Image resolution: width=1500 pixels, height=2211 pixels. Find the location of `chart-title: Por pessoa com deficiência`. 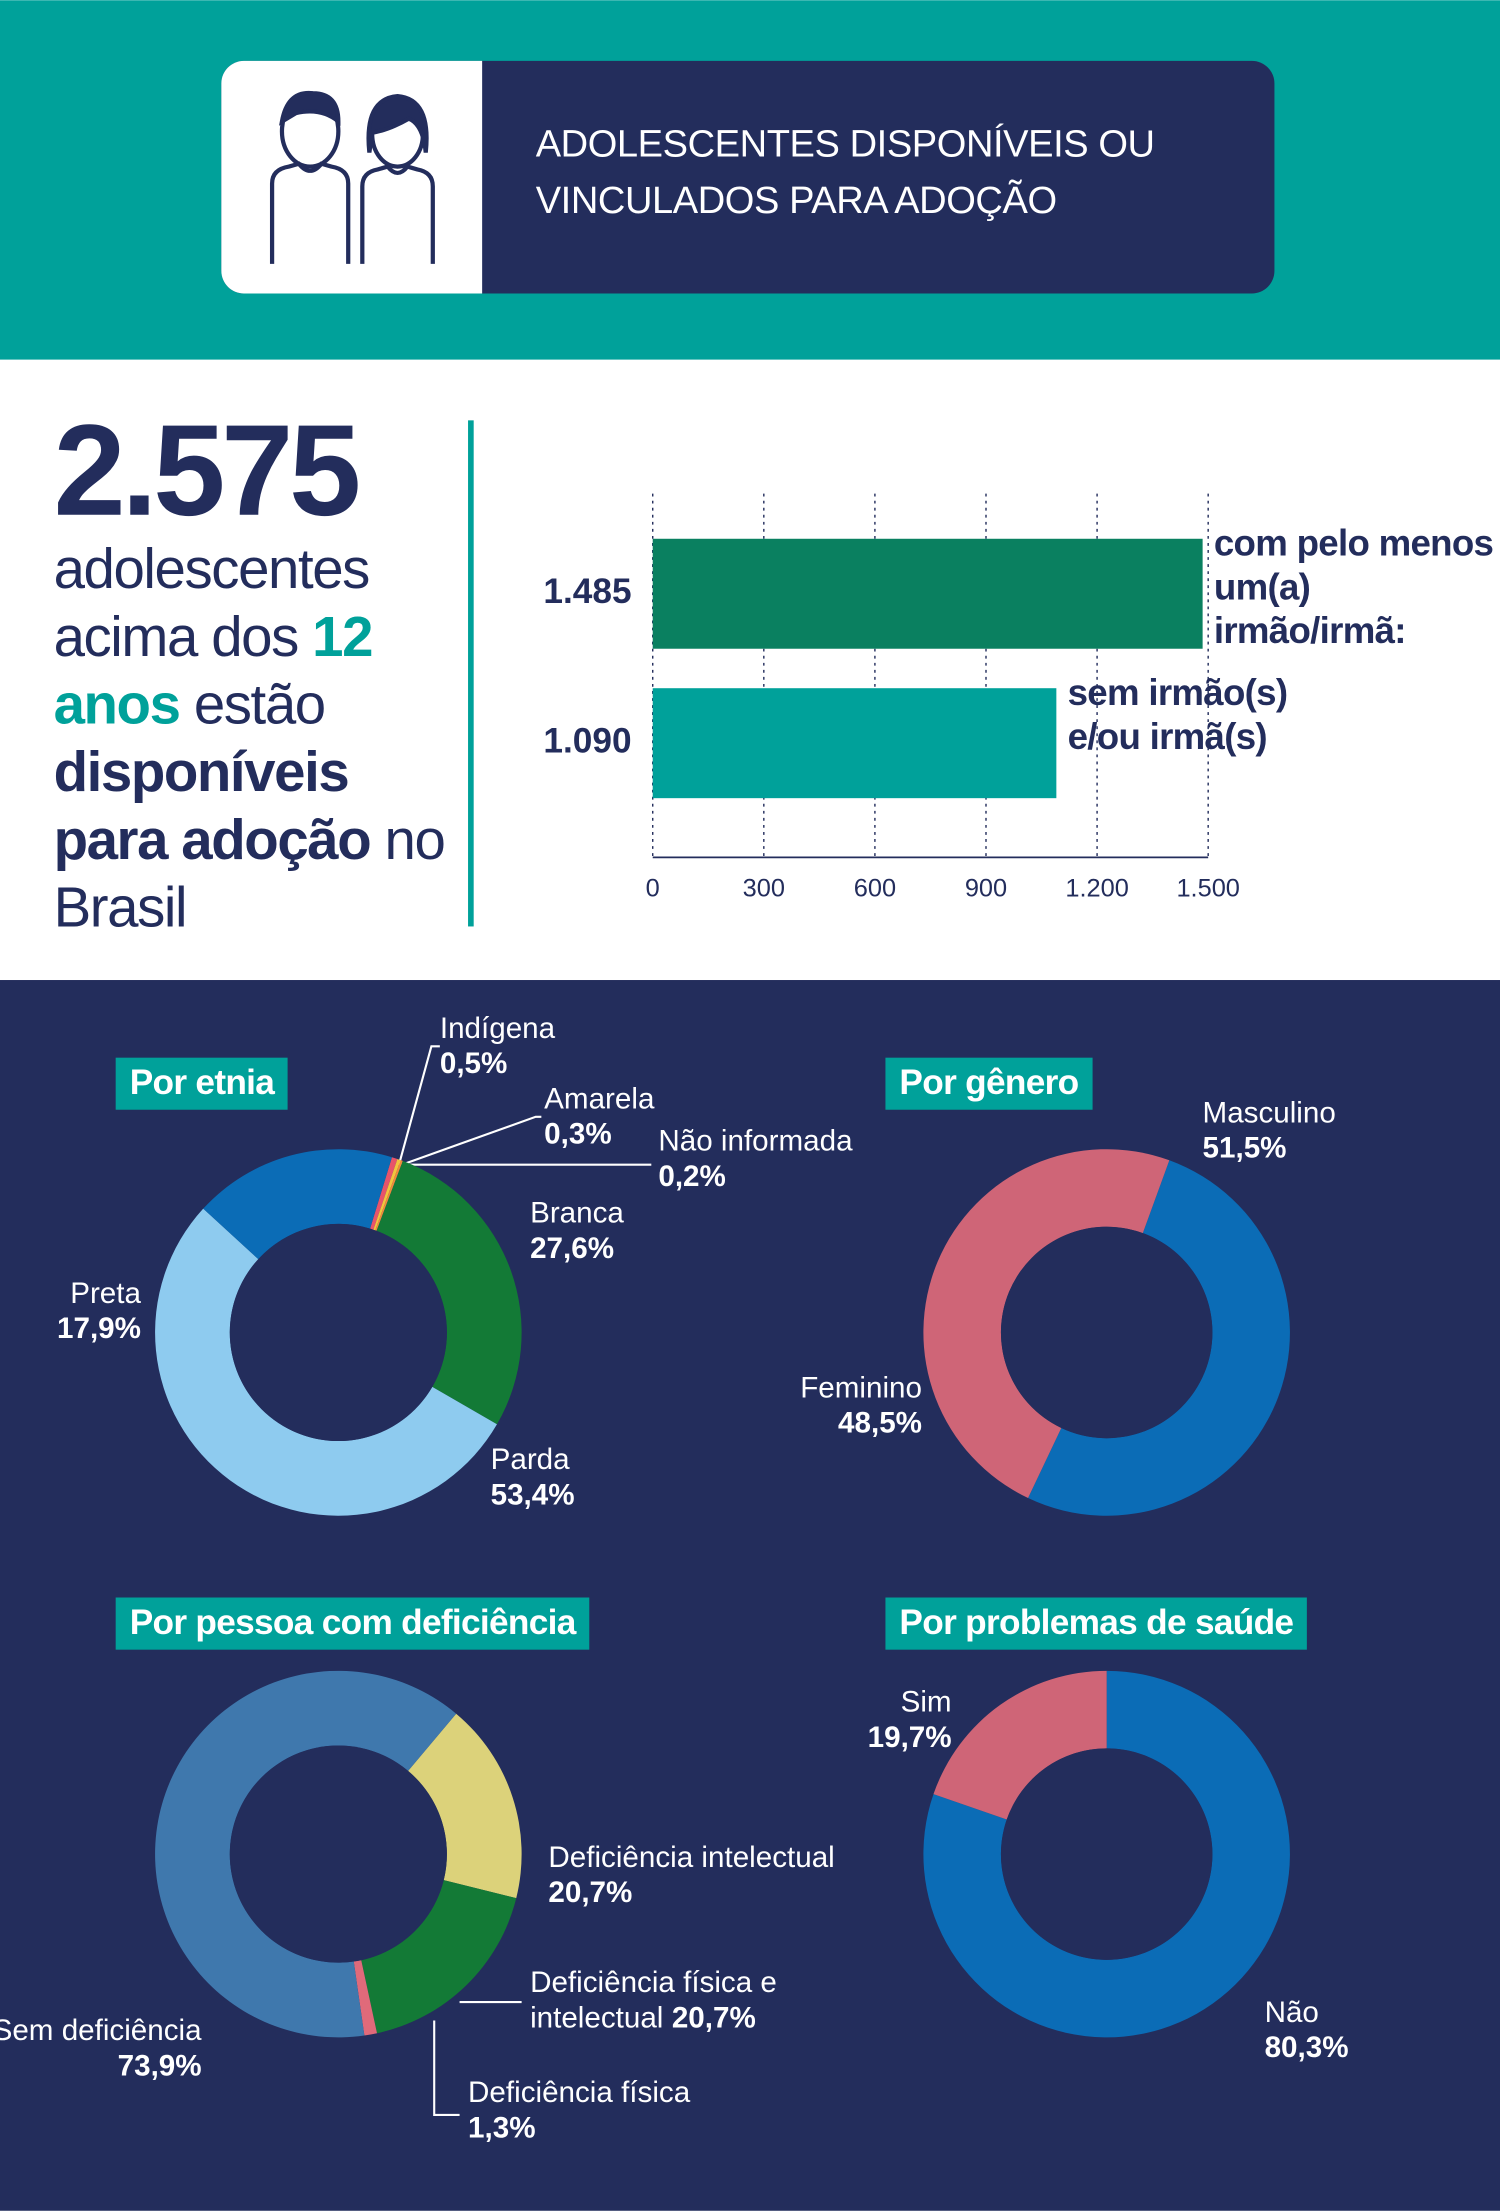

chart-title: Por pessoa com deficiência is located at coordinates (352, 1623).